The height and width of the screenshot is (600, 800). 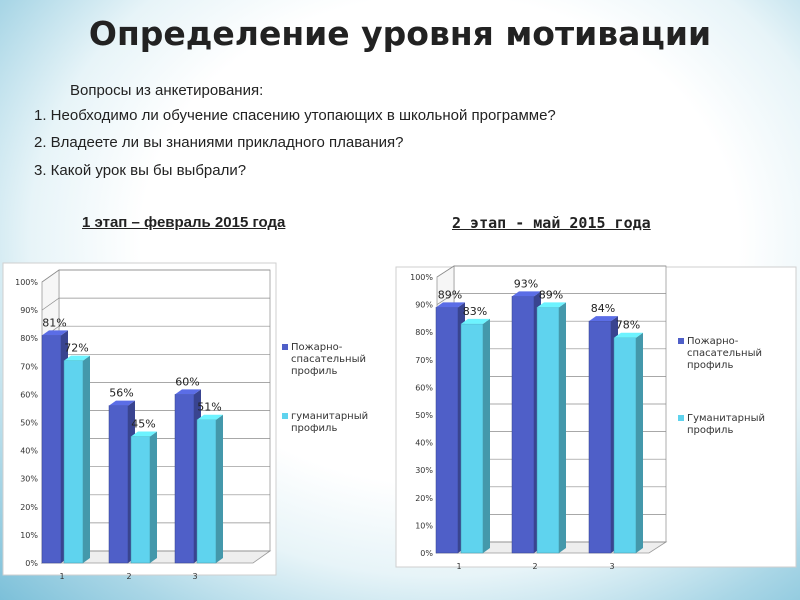 I want to click on data-label: 83%, so click(x=475, y=311).